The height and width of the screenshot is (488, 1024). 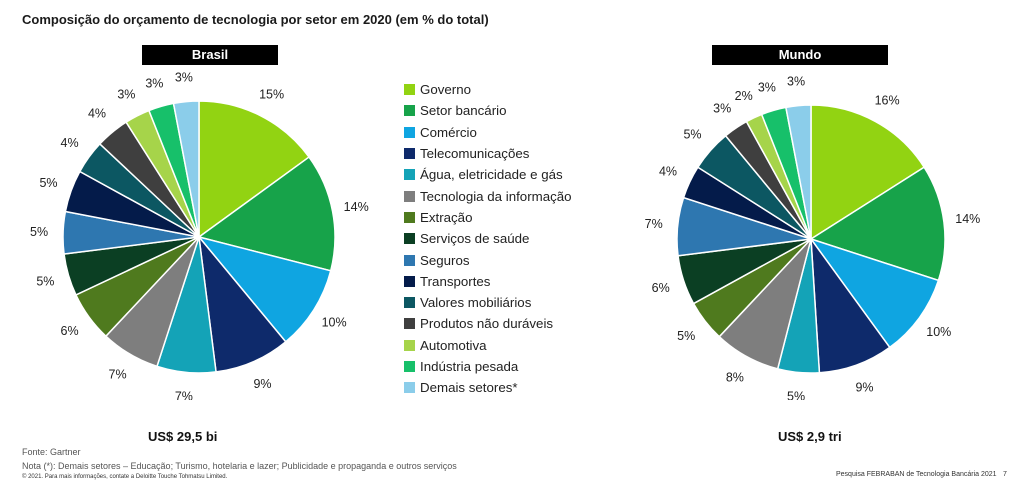 I want to click on total-mundo: US$ 2,9 tri, so click(x=810, y=436).